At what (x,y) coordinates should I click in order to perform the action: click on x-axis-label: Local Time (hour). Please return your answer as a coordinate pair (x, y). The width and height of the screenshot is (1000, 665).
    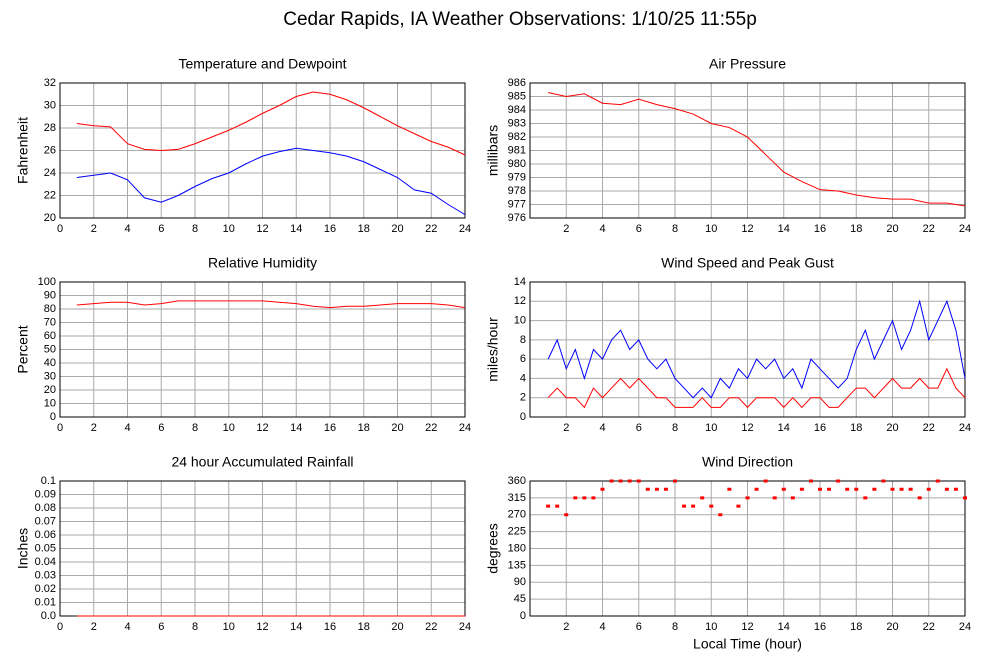
    Looking at the image, I should click on (747, 644).